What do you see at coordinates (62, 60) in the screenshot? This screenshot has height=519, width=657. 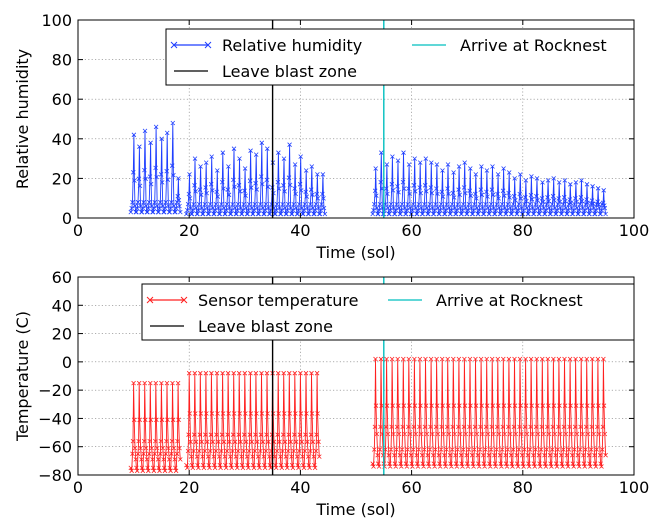 I see `y-tick-label: 80` at bounding box center [62, 60].